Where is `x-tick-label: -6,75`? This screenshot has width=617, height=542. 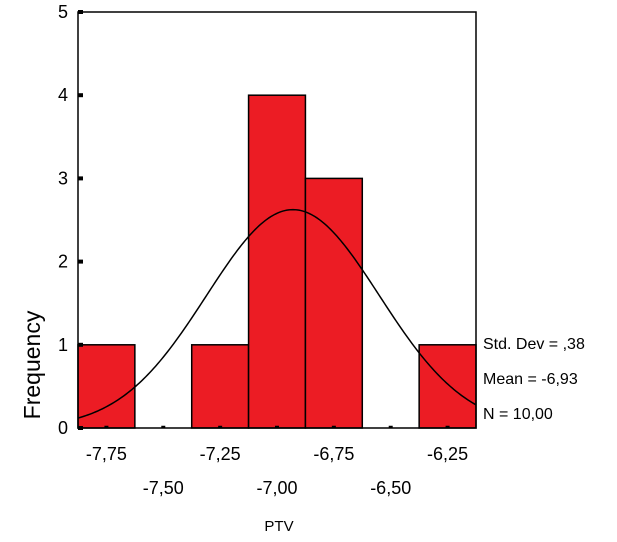 x-tick-label: -6,75 is located at coordinates (333, 454).